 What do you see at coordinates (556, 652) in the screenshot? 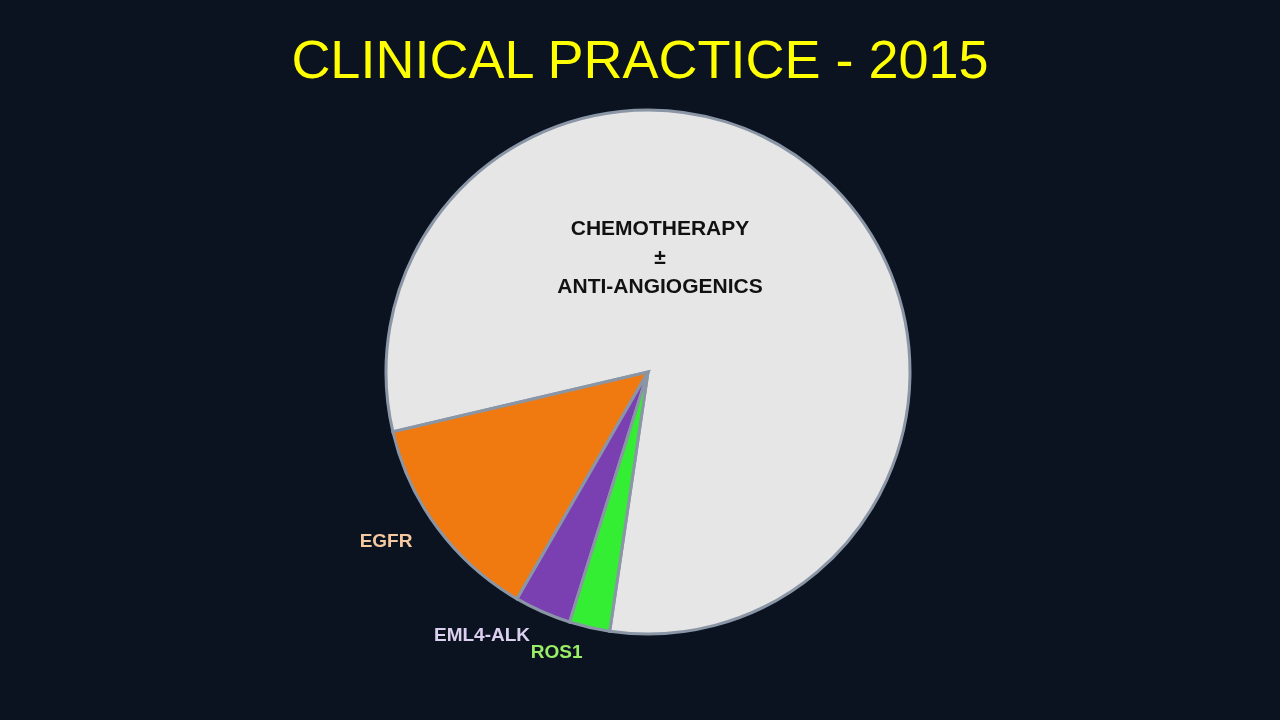
I see `slice-label: ROS1` at bounding box center [556, 652].